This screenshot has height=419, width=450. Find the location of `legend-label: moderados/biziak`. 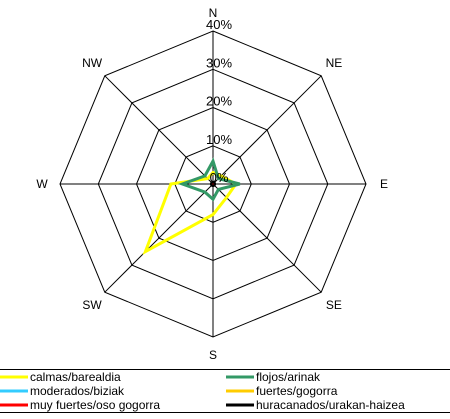

legend-label: moderados/biziak is located at coordinates (77, 391).